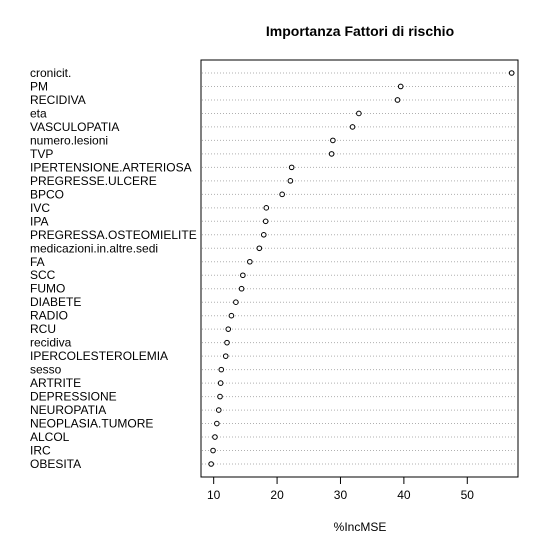 The height and width of the screenshot is (550, 550). What do you see at coordinates (214, 495) in the screenshot?
I see `x-tick-label: 10` at bounding box center [214, 495].